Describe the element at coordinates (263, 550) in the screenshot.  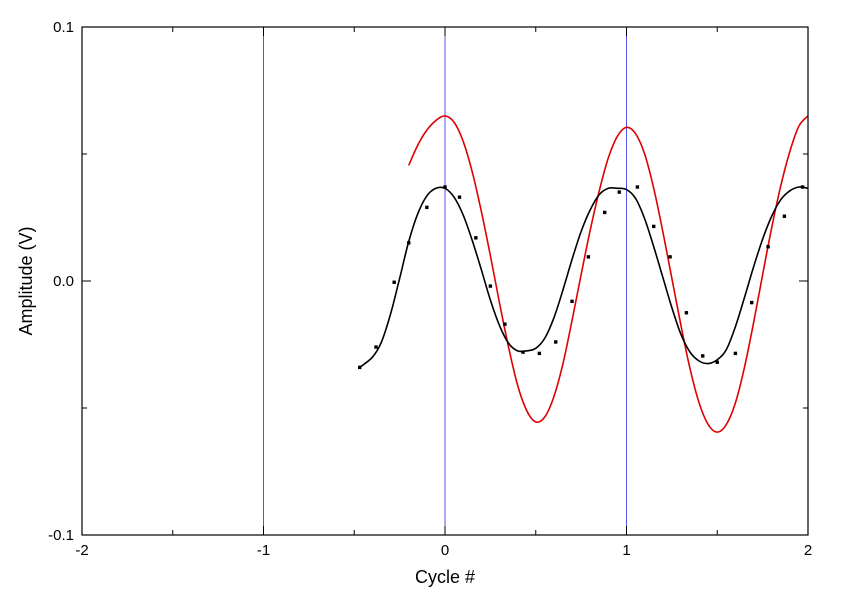
I see `x-tick-label: -1` at that location.